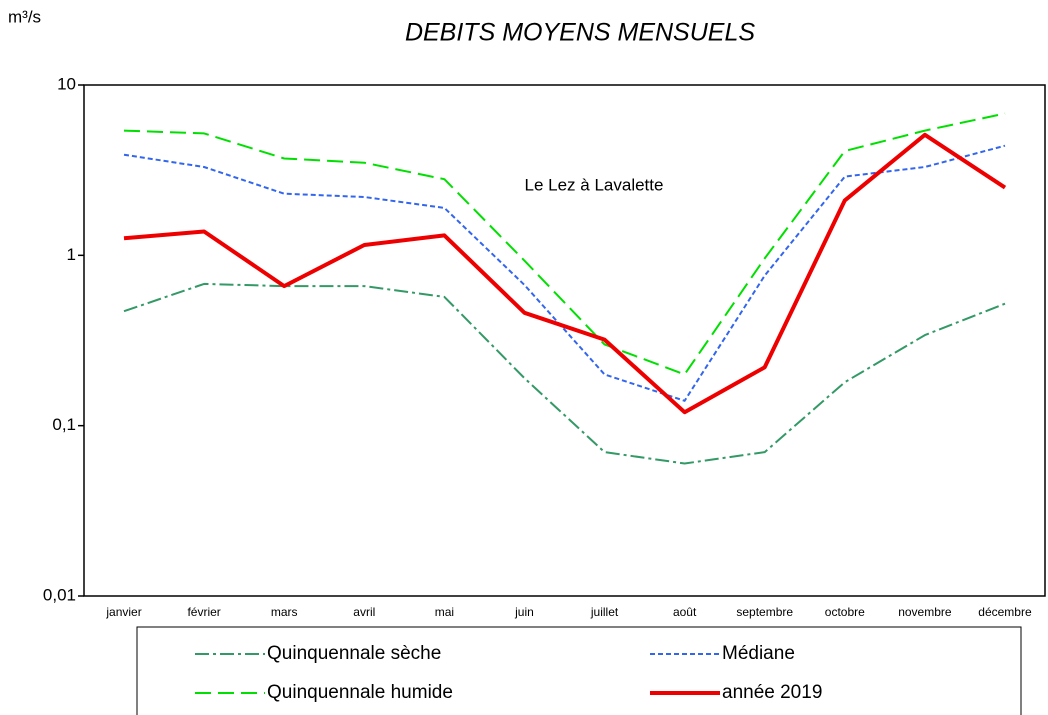 This screenshot has width=1048, height=715. Describe the element at coordinates (925, 612) in the screenshot. I see `x-tick-label: novembre` at that location.